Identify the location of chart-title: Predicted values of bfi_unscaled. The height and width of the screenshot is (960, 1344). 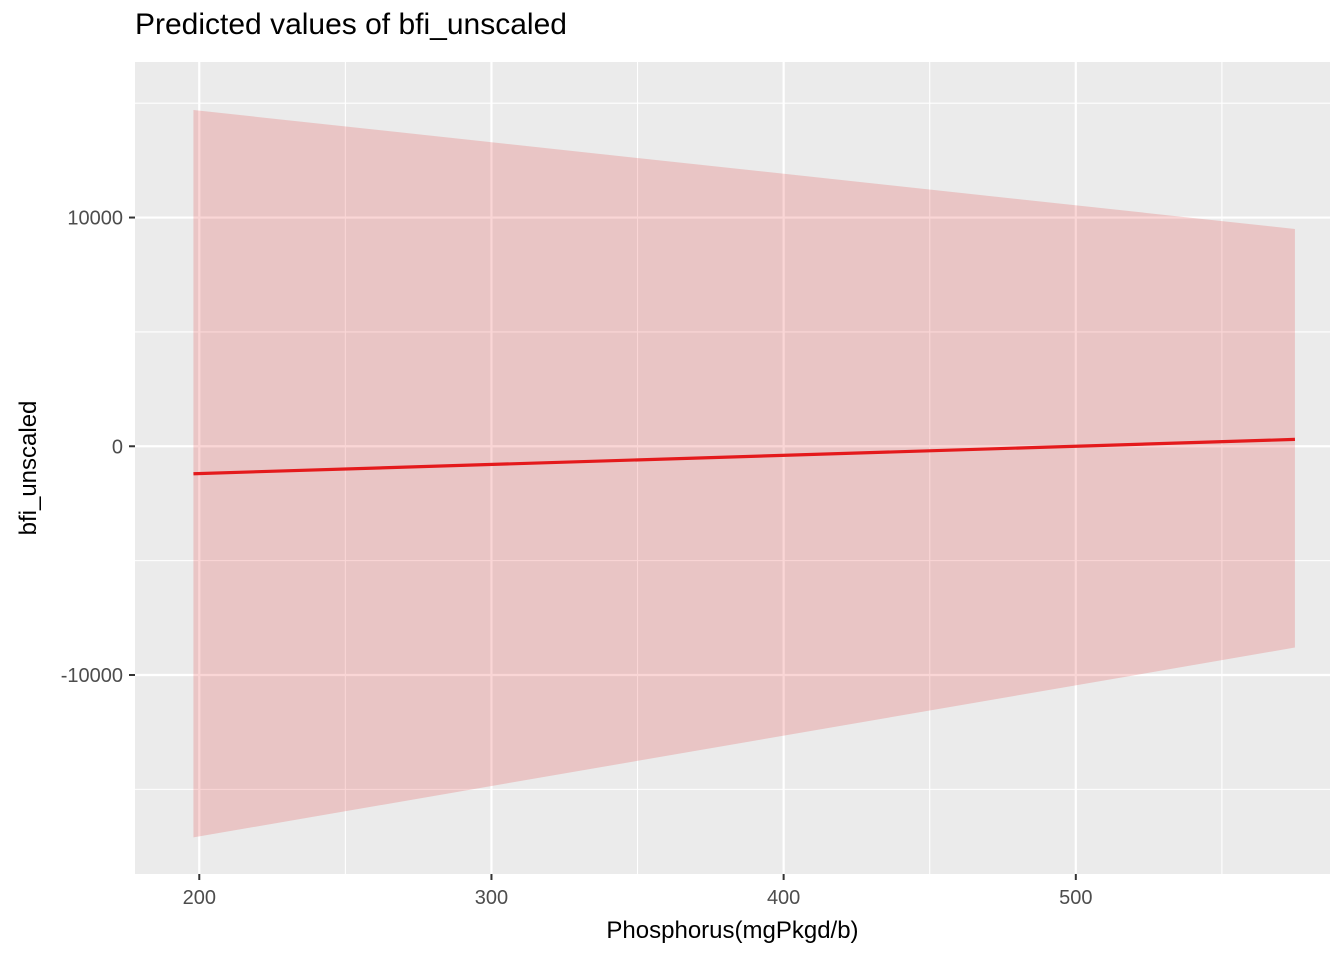
(351, 24).